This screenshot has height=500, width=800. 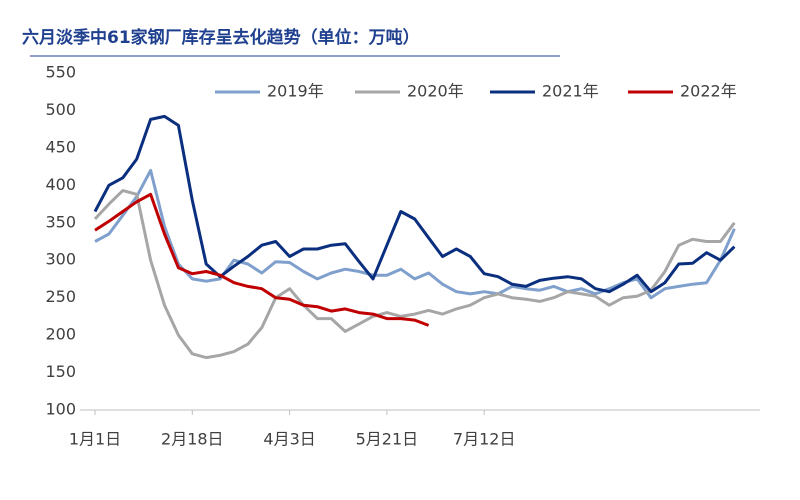 I want to click on y-tick-label: 150, so click(x=60, y=371).